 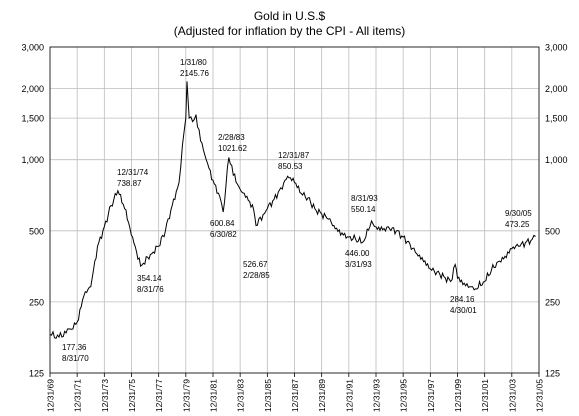 What do you see at coordinates (289, 16) in the screenshot?
I see `chart-title: Gold in U.S.$` at bounding box center [289, 16].